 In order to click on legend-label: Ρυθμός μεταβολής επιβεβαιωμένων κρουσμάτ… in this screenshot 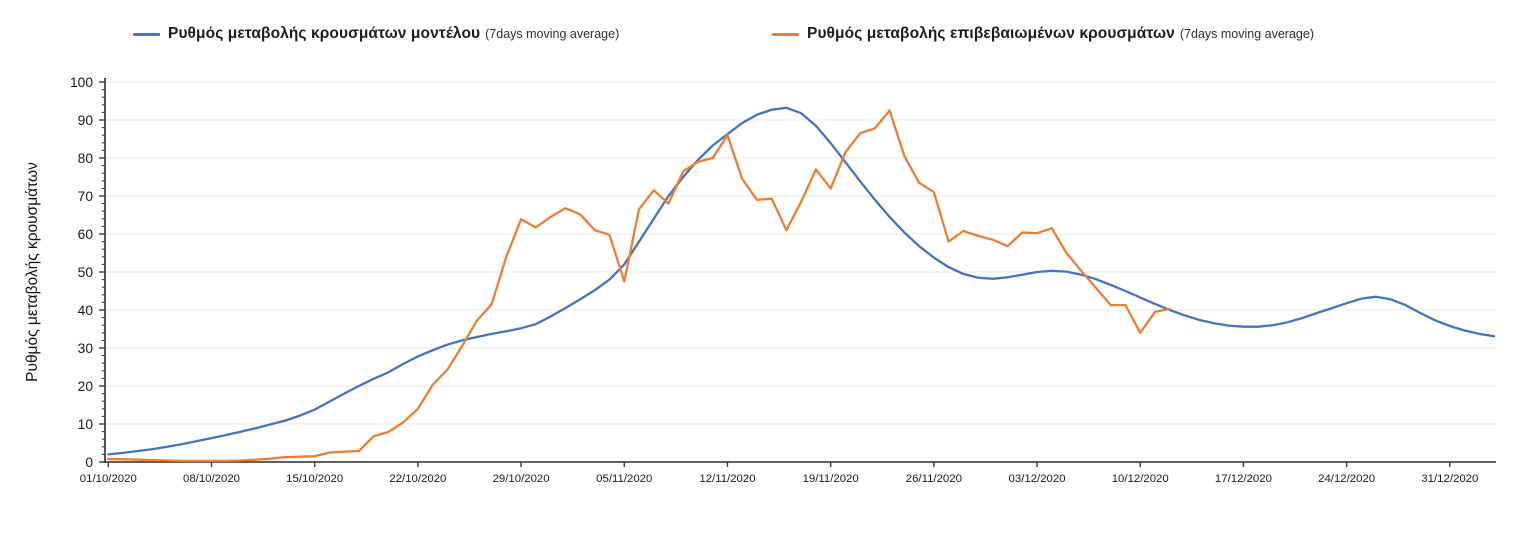, I will do `click(991, 33)`.